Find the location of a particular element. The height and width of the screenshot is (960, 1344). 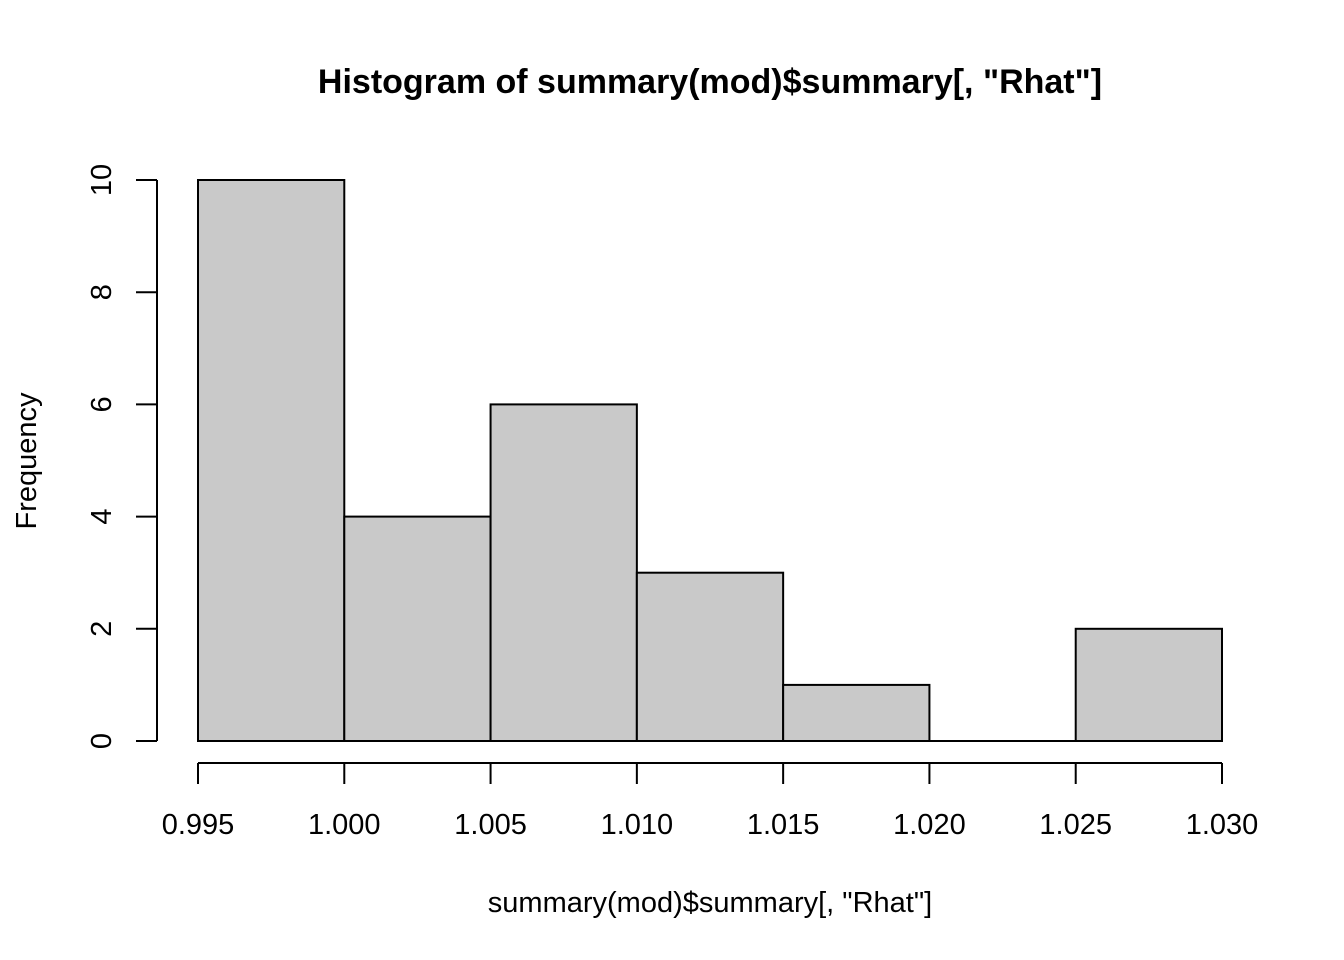

x-tick-label: 0.995 is located at coordinates (198, 825).